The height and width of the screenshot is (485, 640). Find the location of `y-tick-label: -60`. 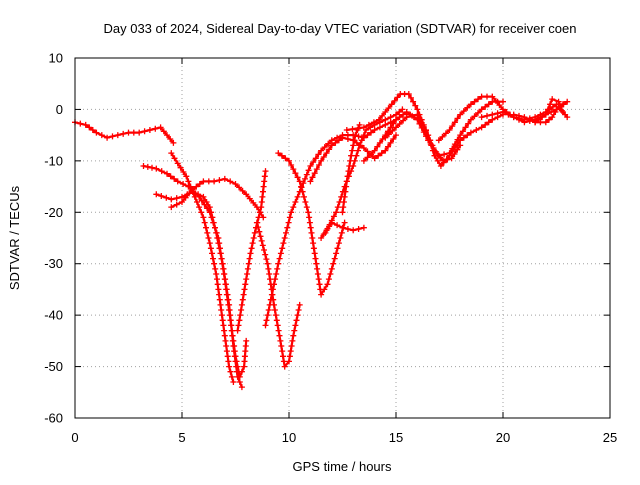

y-tick-label: -60 is located at coordinates (53, 418).